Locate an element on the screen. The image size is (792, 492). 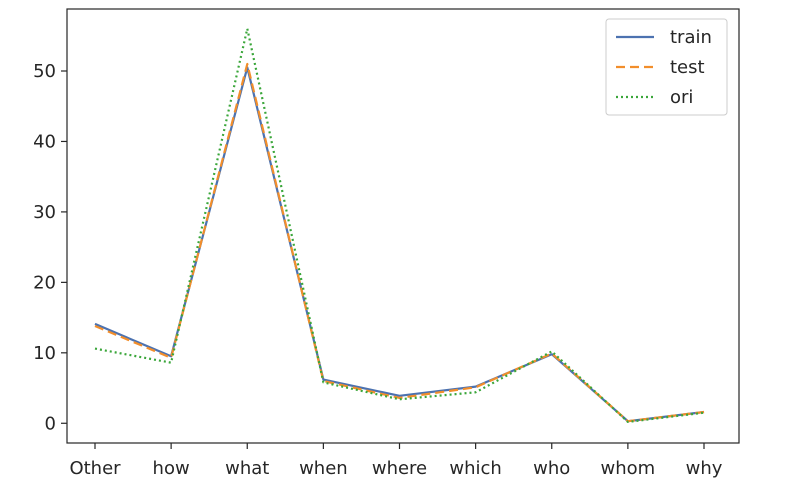
legend-box is located at coordinates (666, 67).